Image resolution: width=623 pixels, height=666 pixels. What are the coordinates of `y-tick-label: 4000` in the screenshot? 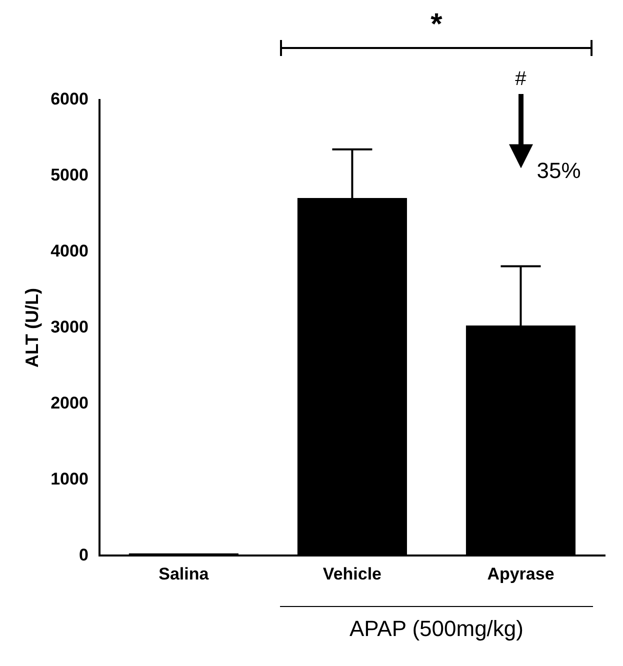 It's located at (69, 251).